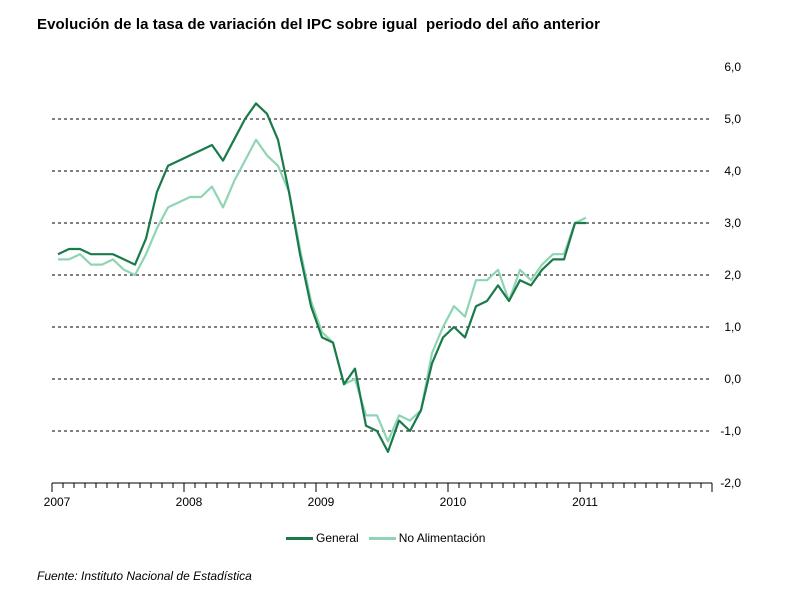 Image resolution: width=812 pixels, height=598 pixels. I want to click on legend-item-general: General, so click(322, 538).